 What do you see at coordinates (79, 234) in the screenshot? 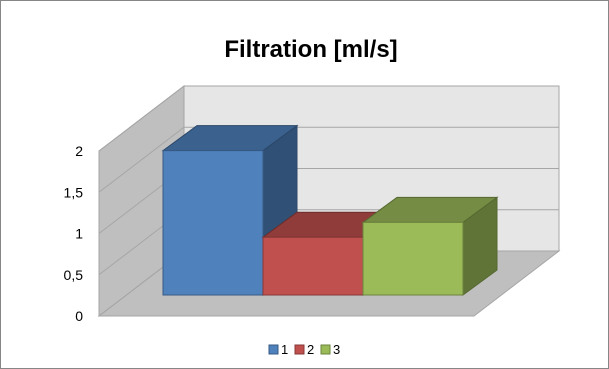
I see `y-tick-label: 1` at bounding box center [79, 234].